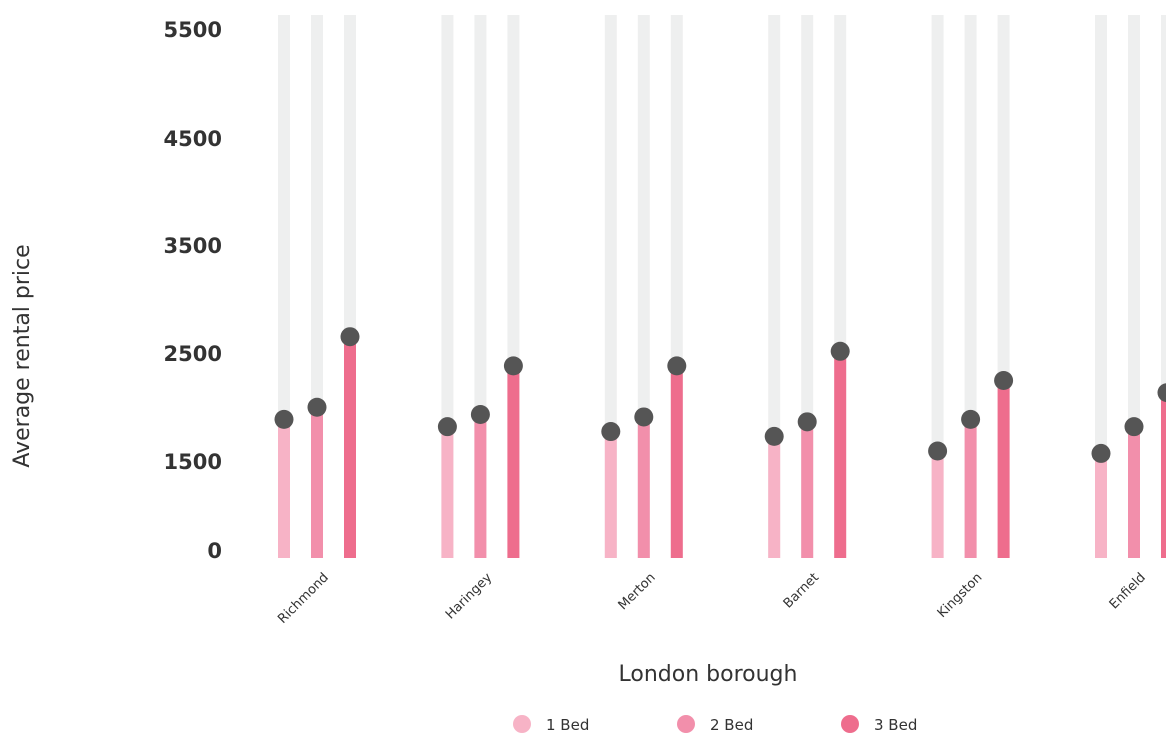 This screenshot has height=737, width=1166. I want to click on x-tick-label: Haringey, so click(469, 596).